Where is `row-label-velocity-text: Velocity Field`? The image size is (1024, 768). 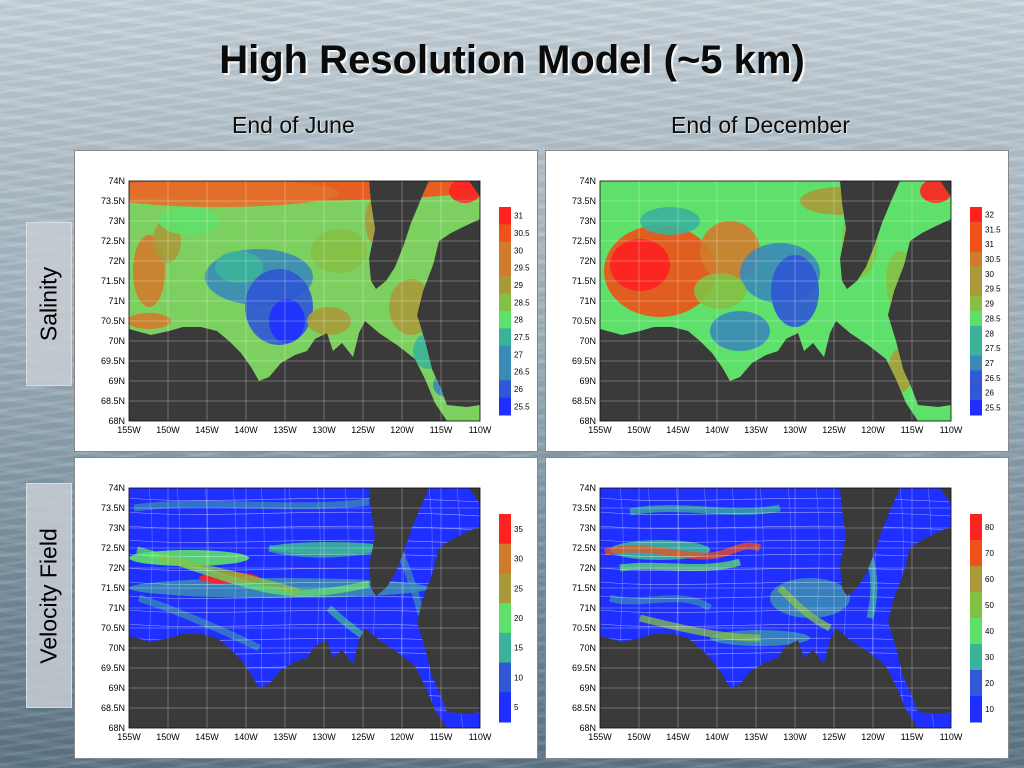
row-label-velocity-text: Velocity Field is located at coordinates (48, 595).